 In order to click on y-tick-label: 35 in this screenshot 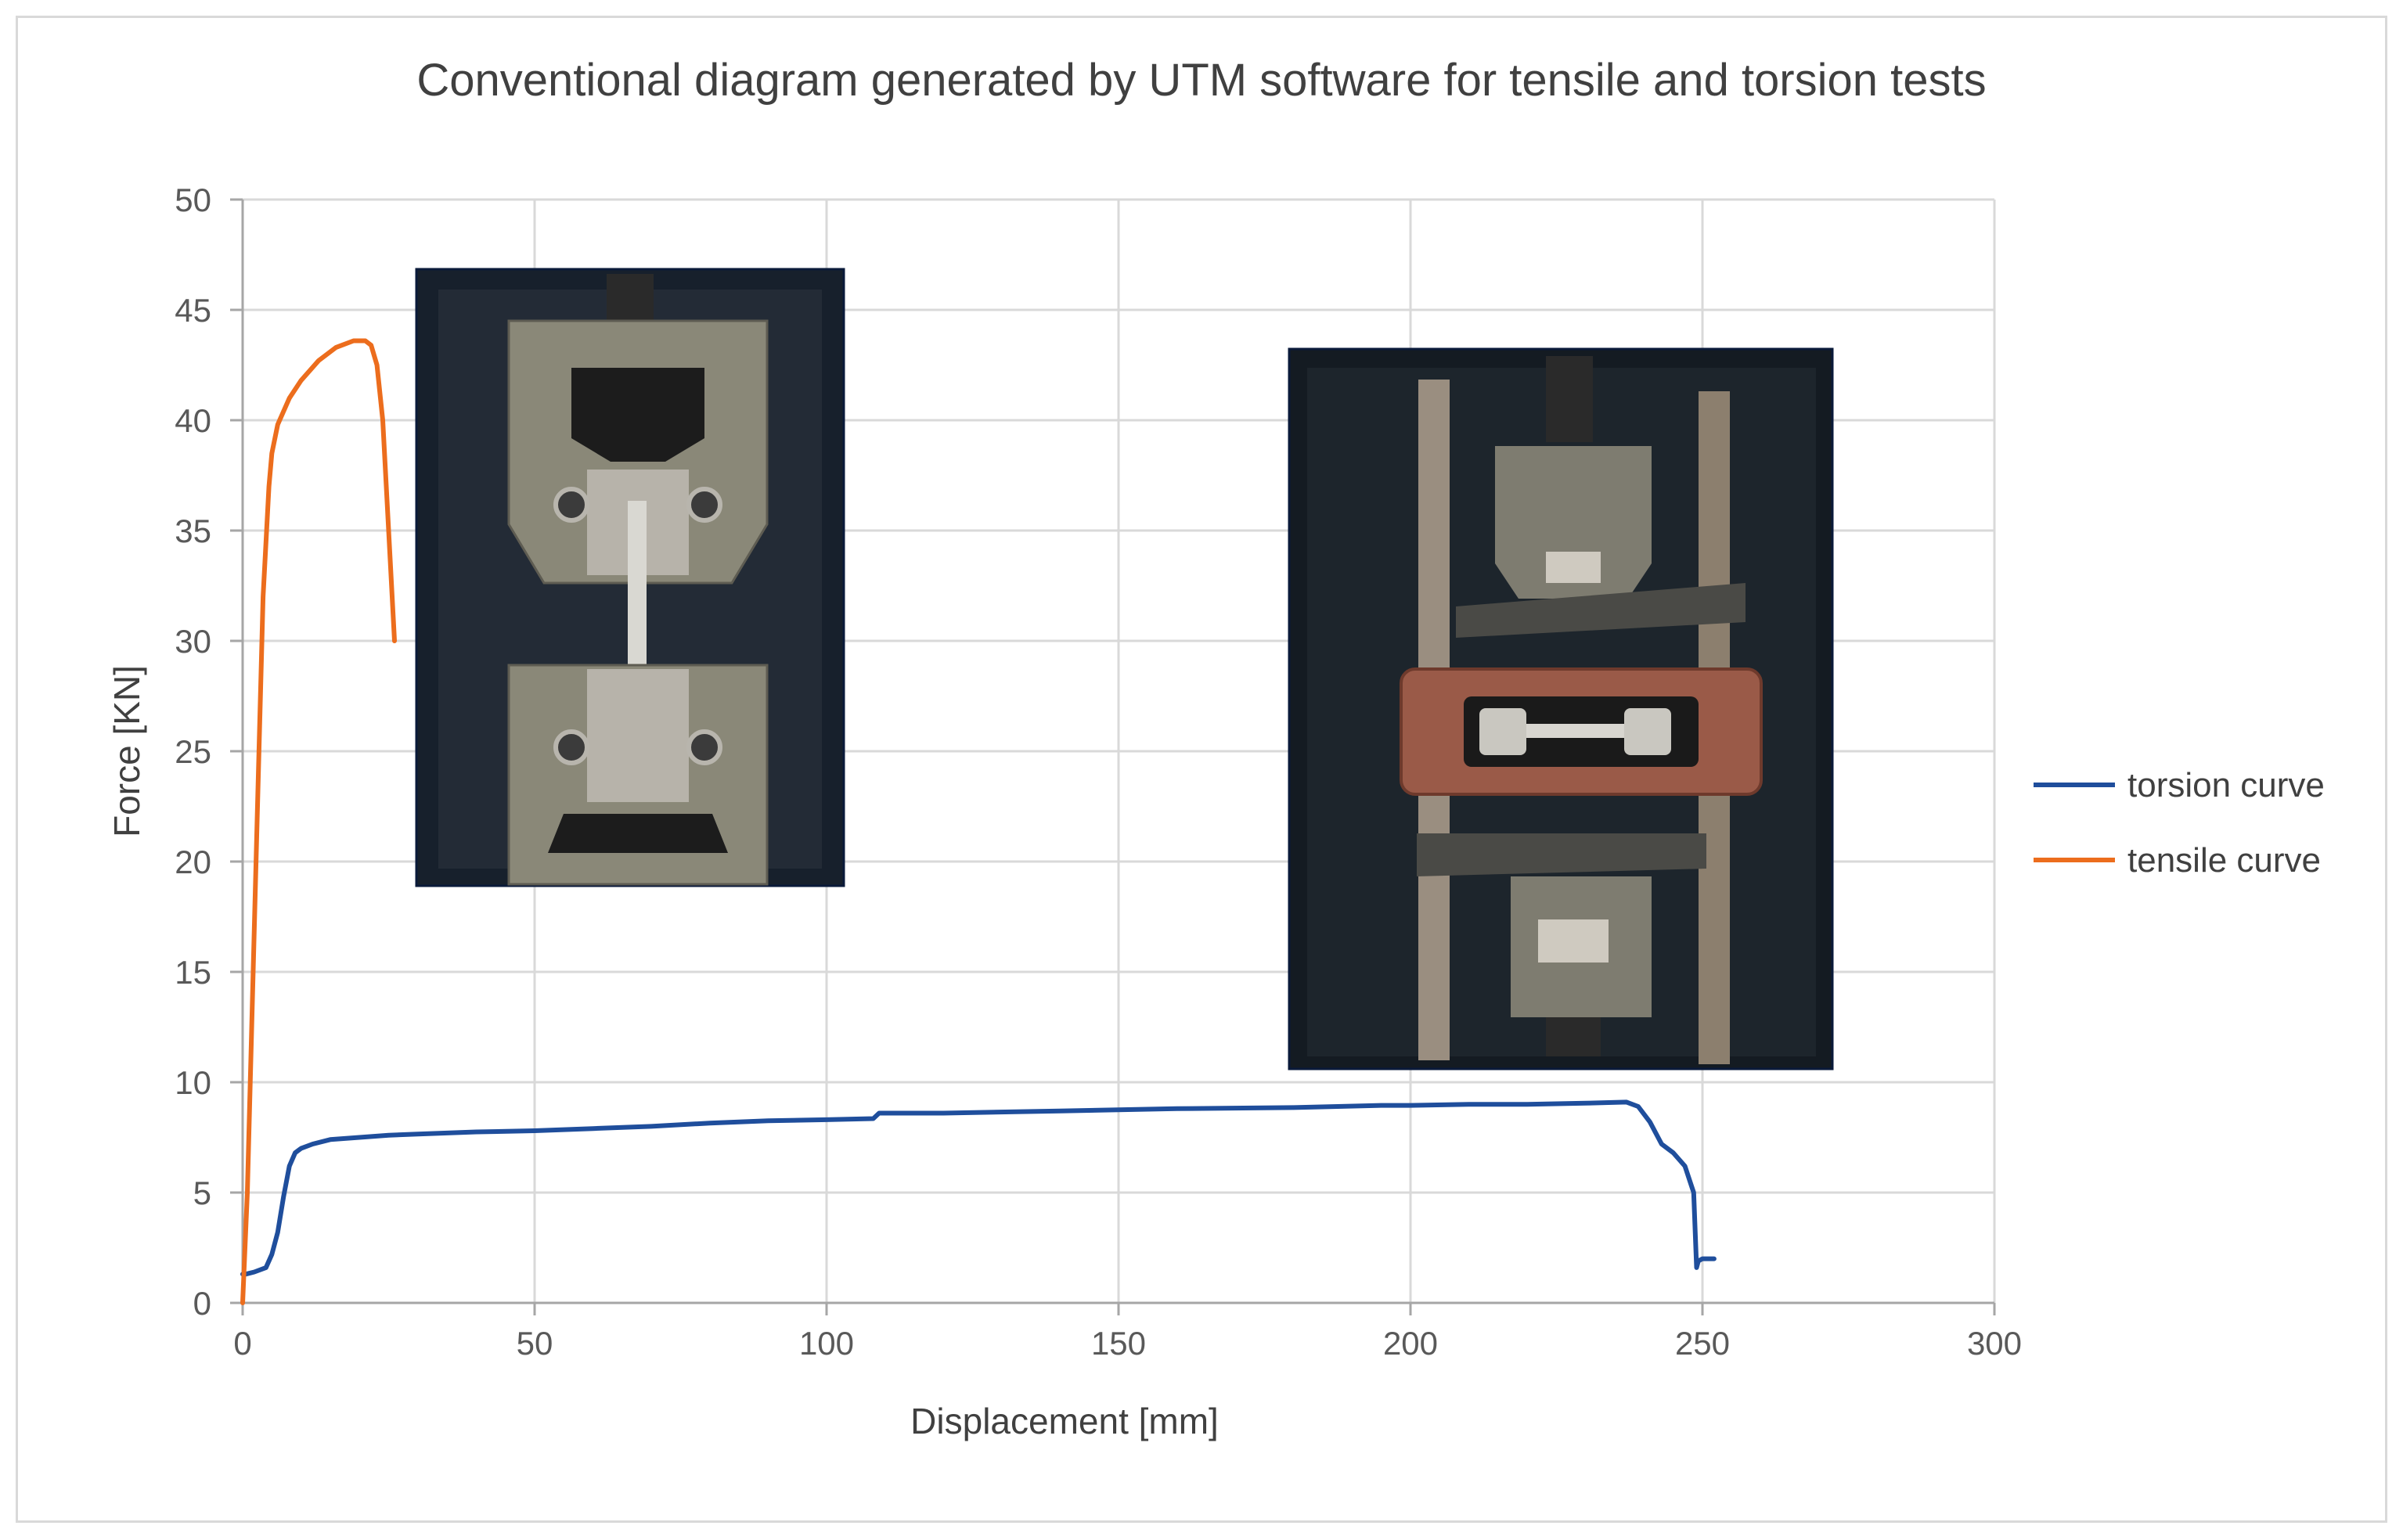, I will do `click(193, 531)`.